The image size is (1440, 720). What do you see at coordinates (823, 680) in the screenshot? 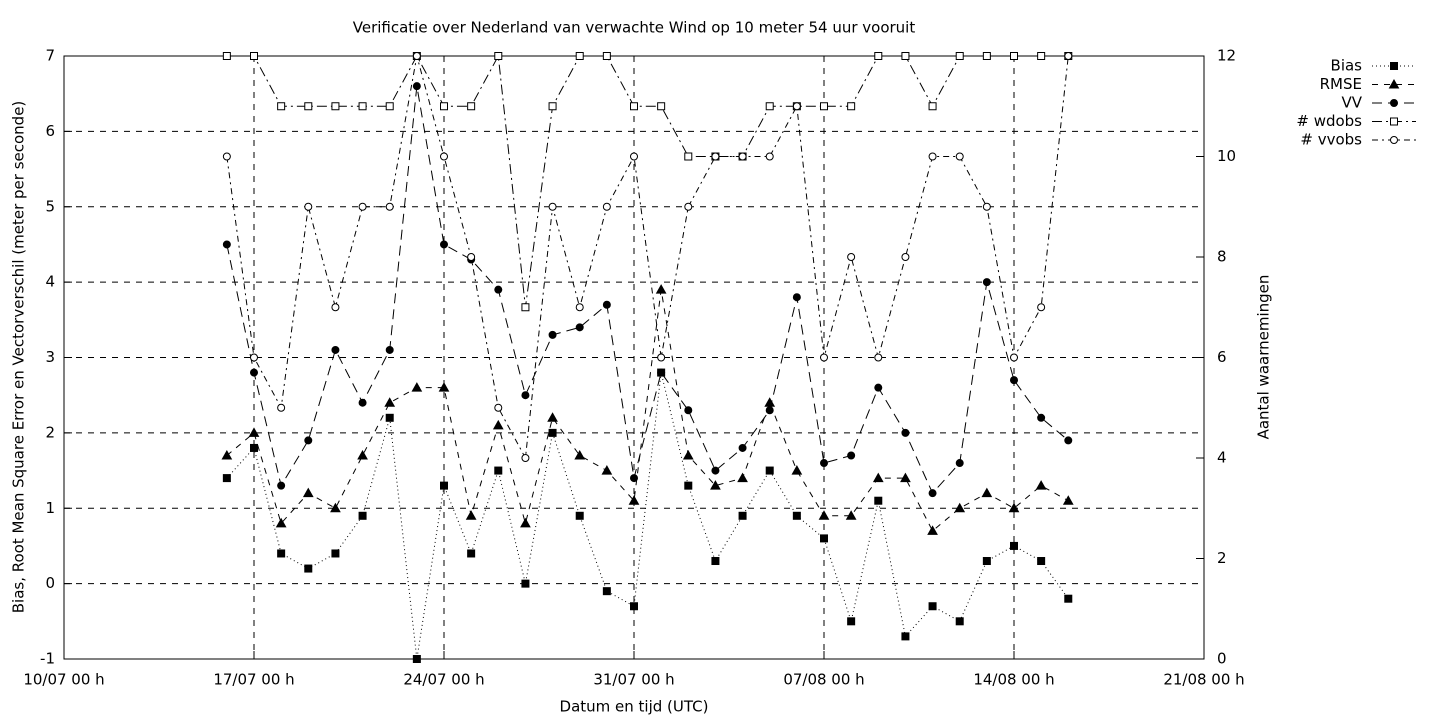
I see `x-tick-label: 07/08 00 h` at bounding box center [823, 680].